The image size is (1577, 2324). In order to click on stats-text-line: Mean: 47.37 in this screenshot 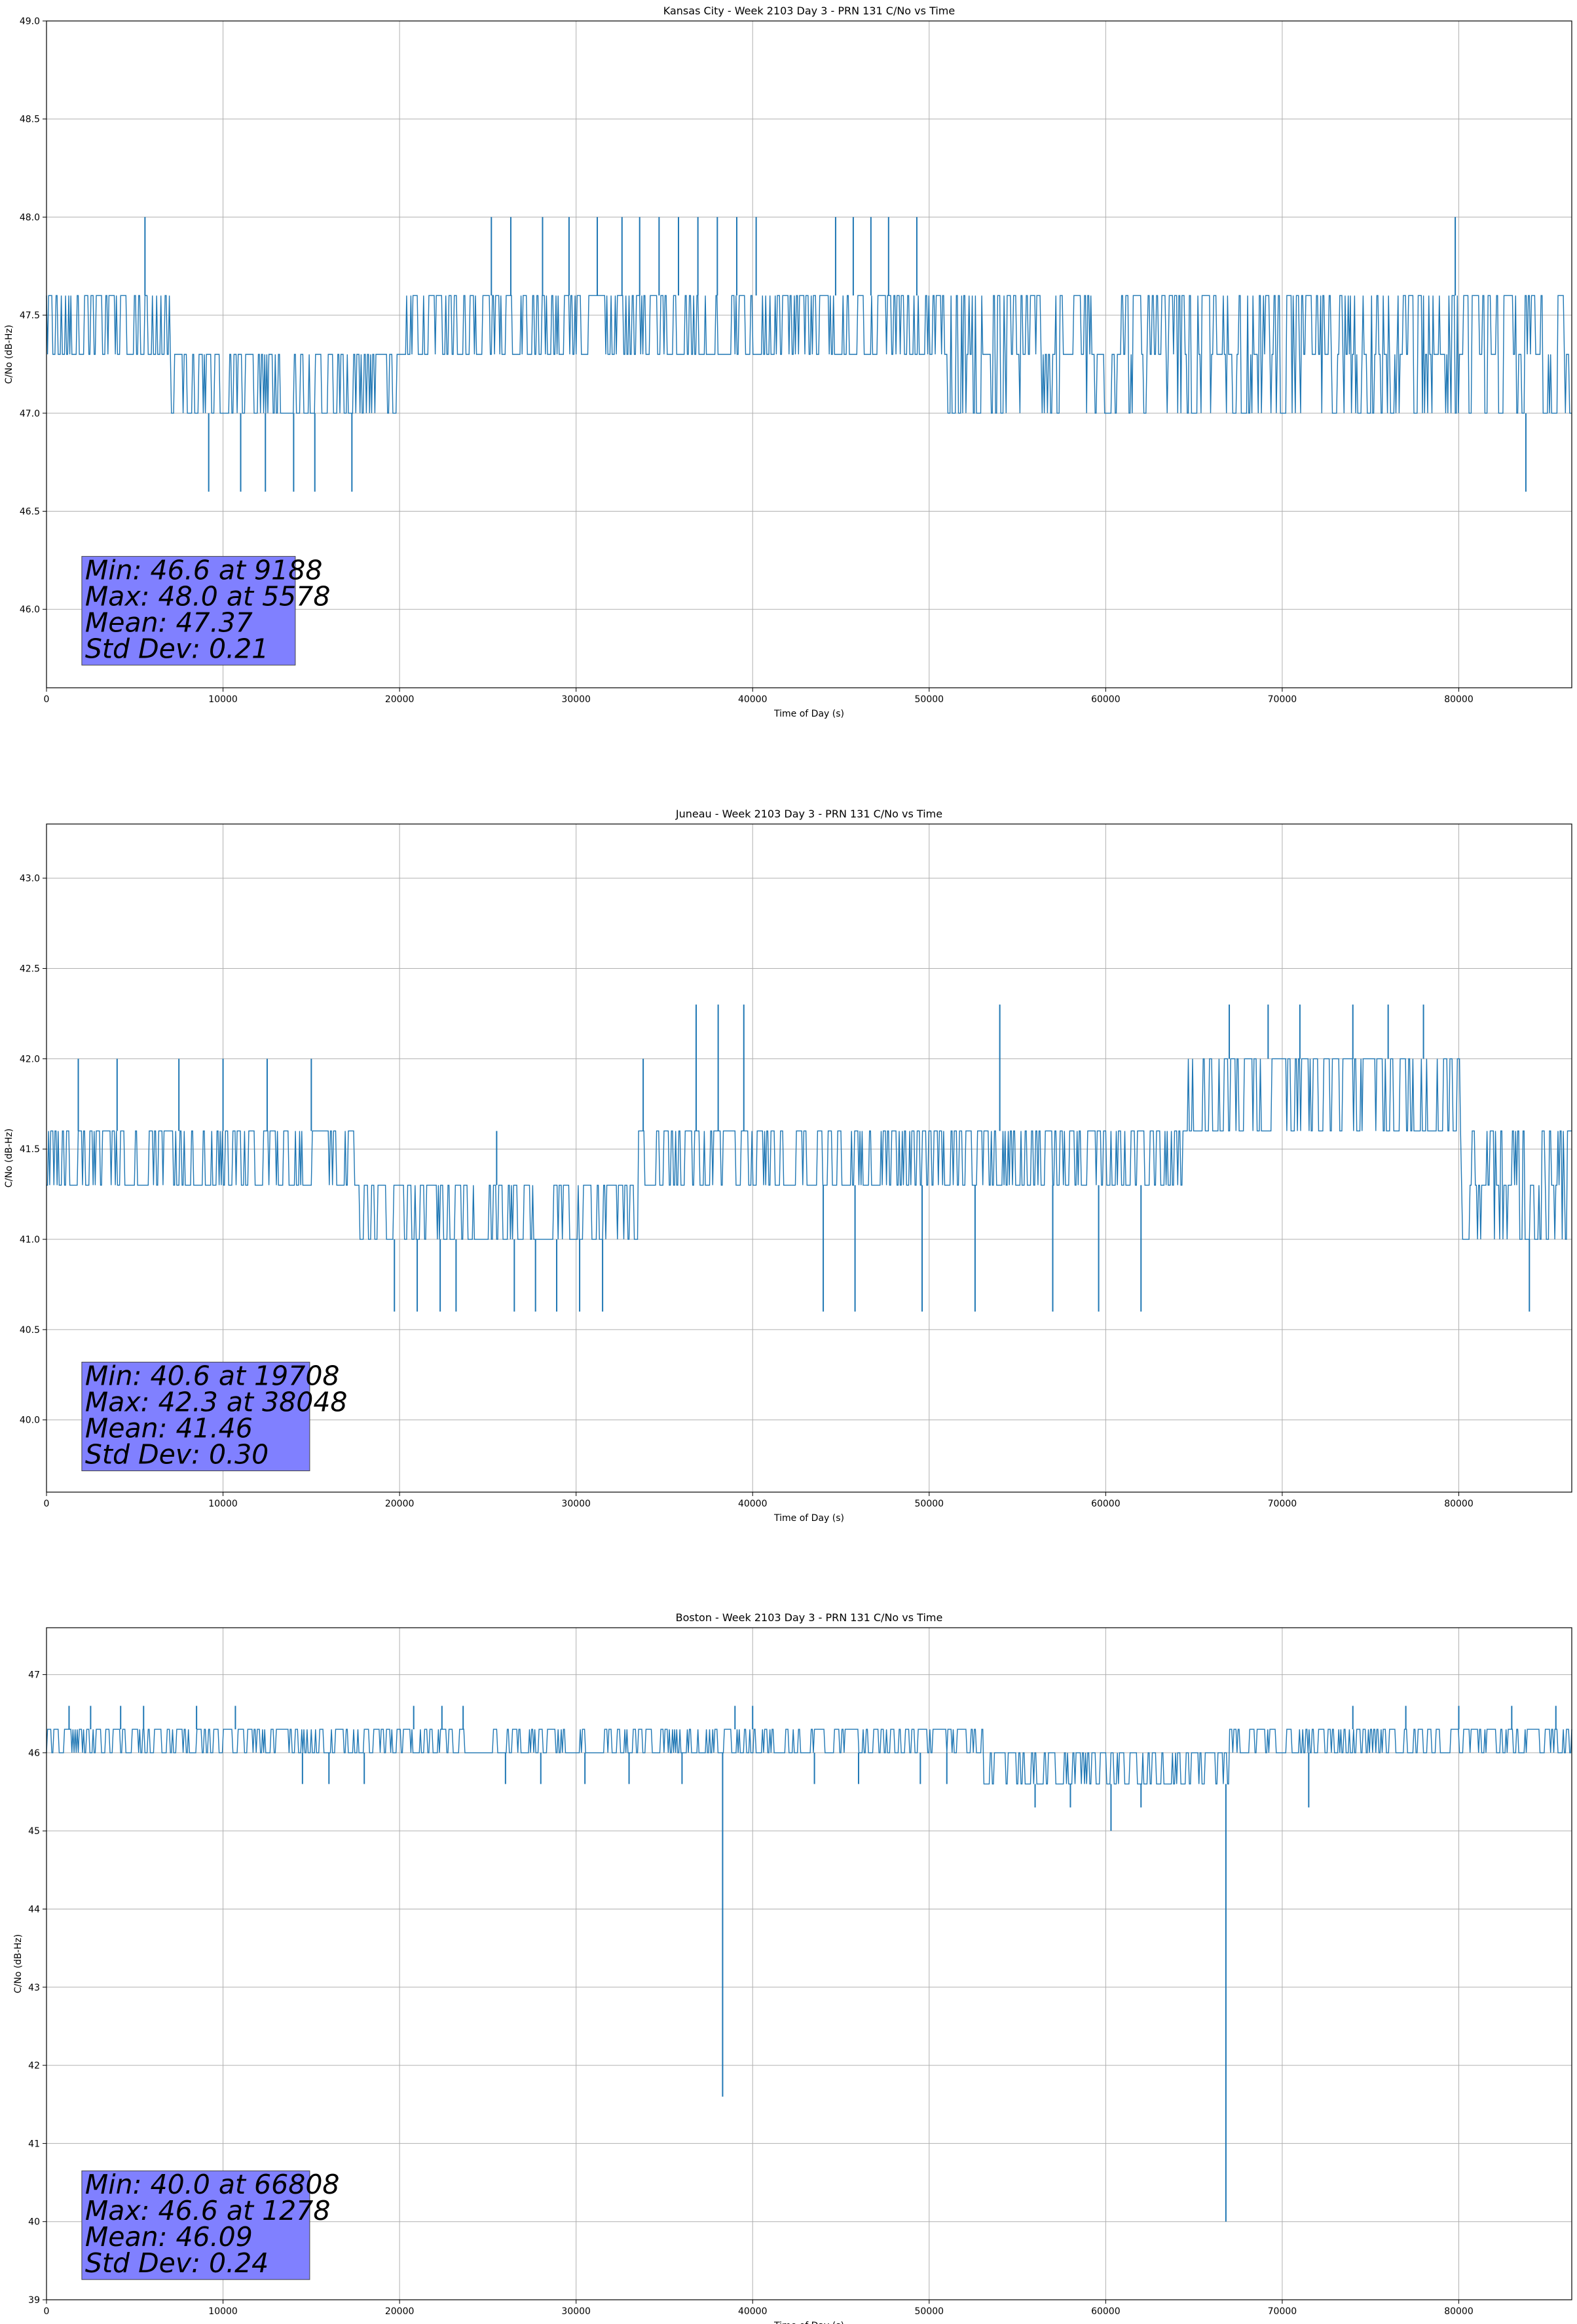, I will do `click(169, 622)`.